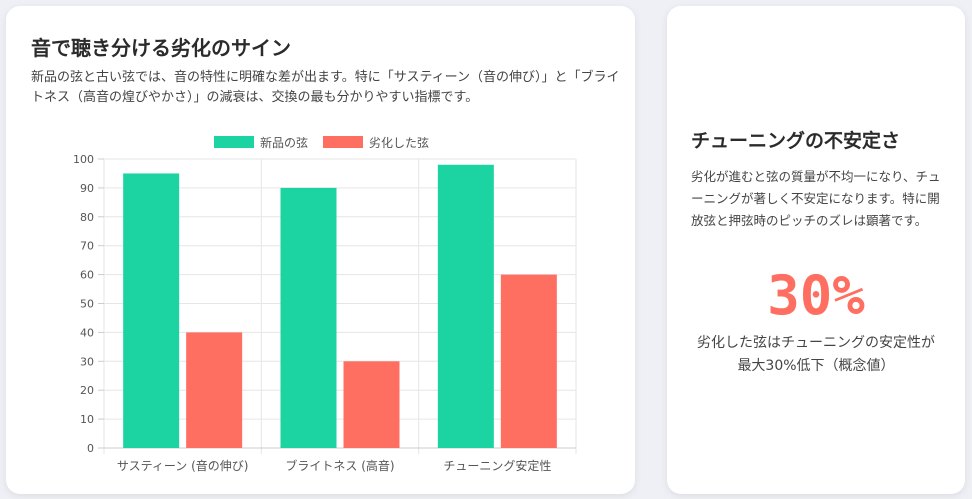 Image resolution: width=972 pixels, height=499 pixels. I want to click on y-tick-label: 50, so click(87, 304).